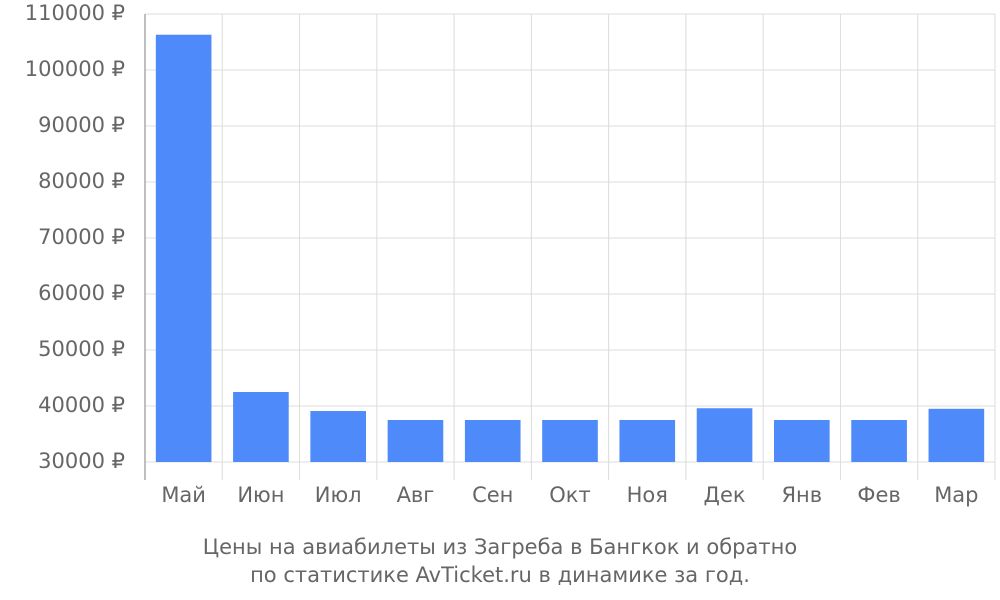  I want to click on x-tick-label: Июн, so click(260, 495).